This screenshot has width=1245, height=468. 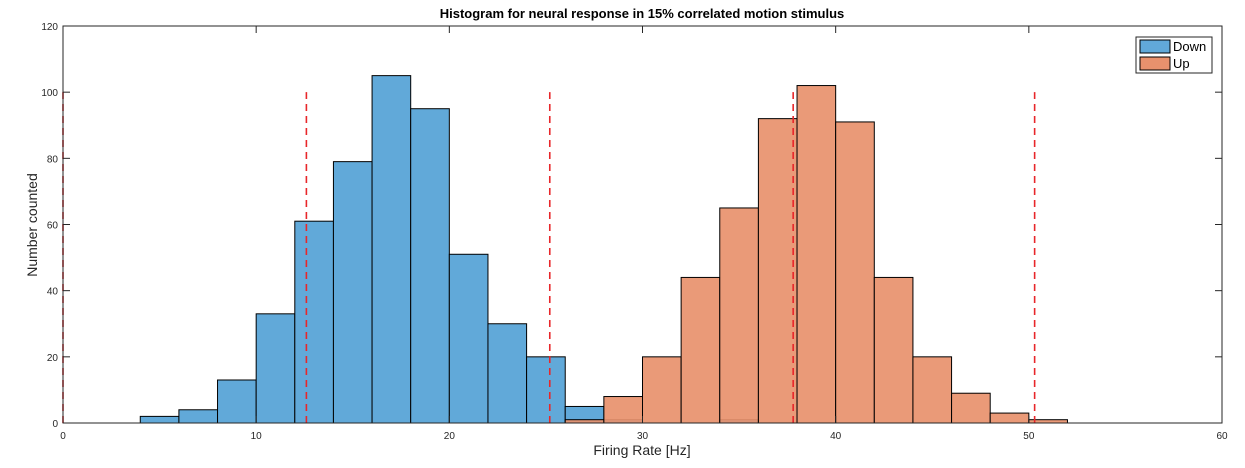 I want to click on y-tick-label: 100, so click(x=49, y=93).